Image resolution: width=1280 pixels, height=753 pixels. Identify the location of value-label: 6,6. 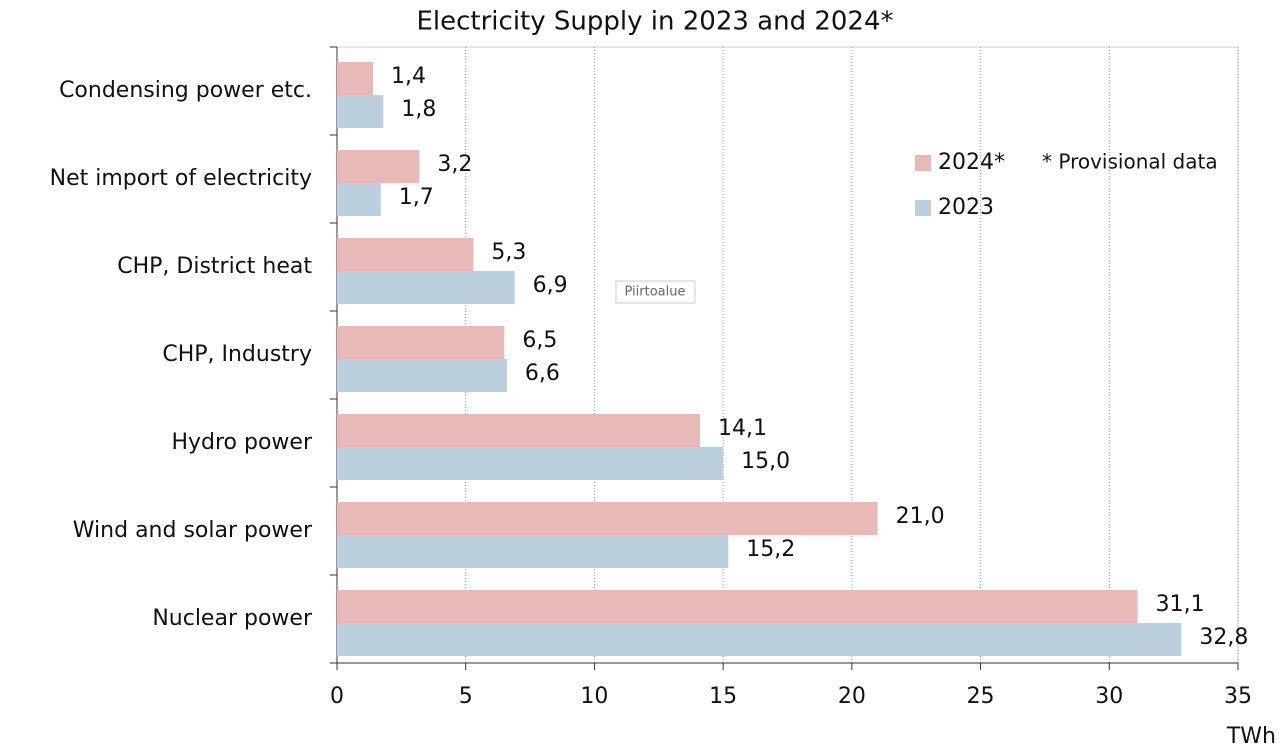
(542, 373).